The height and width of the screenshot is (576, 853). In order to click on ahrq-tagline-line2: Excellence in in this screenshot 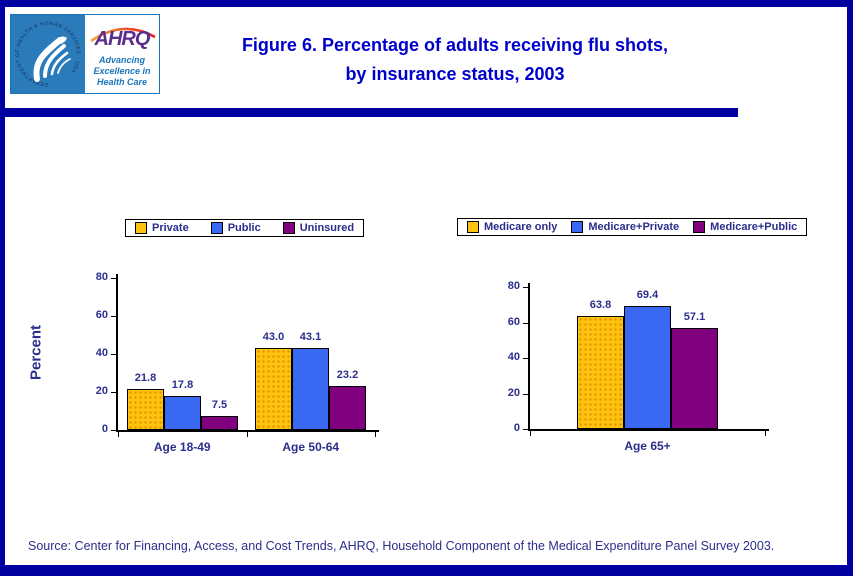, I will do `click(122, 71)`.